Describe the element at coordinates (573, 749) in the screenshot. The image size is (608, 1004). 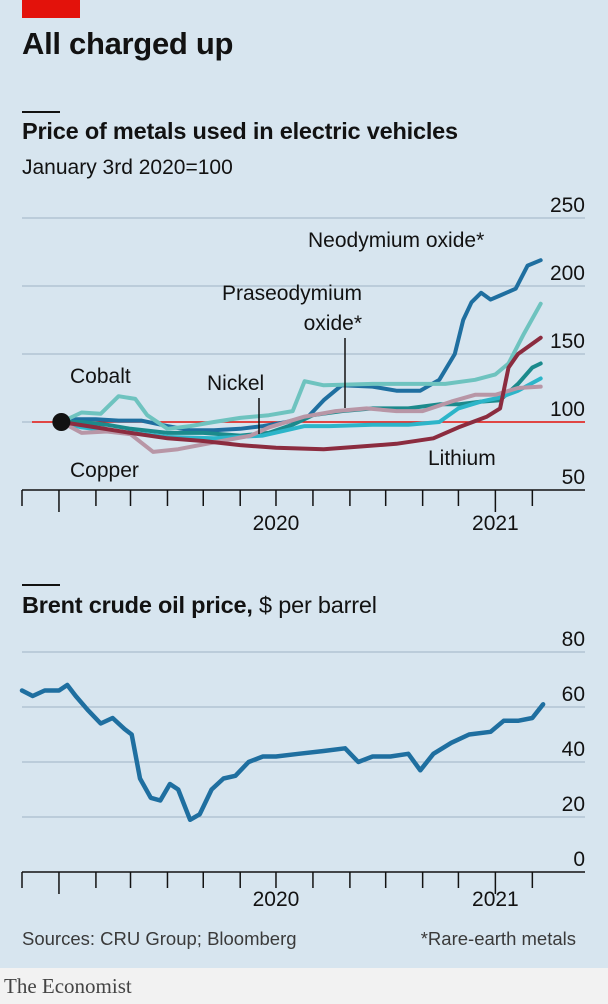
I see `y-tick-label: 40` at that location.